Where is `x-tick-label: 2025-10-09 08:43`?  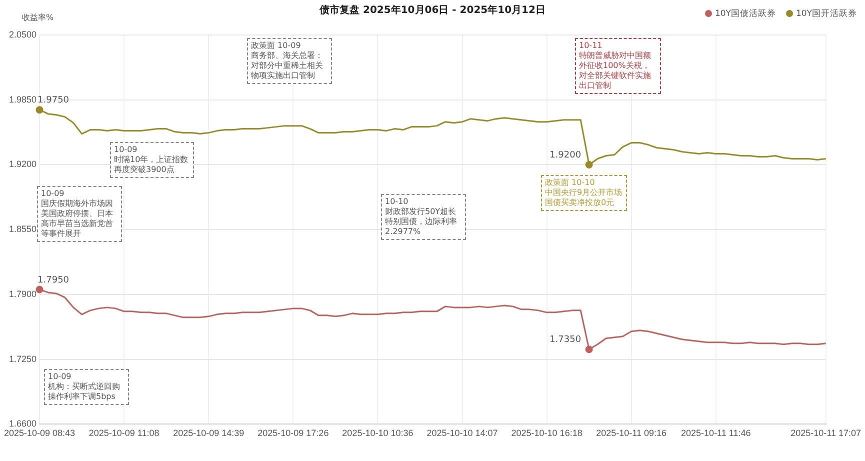 x-tick-label: 2025-10-09 08:43 is located at coordinates (40, 433).